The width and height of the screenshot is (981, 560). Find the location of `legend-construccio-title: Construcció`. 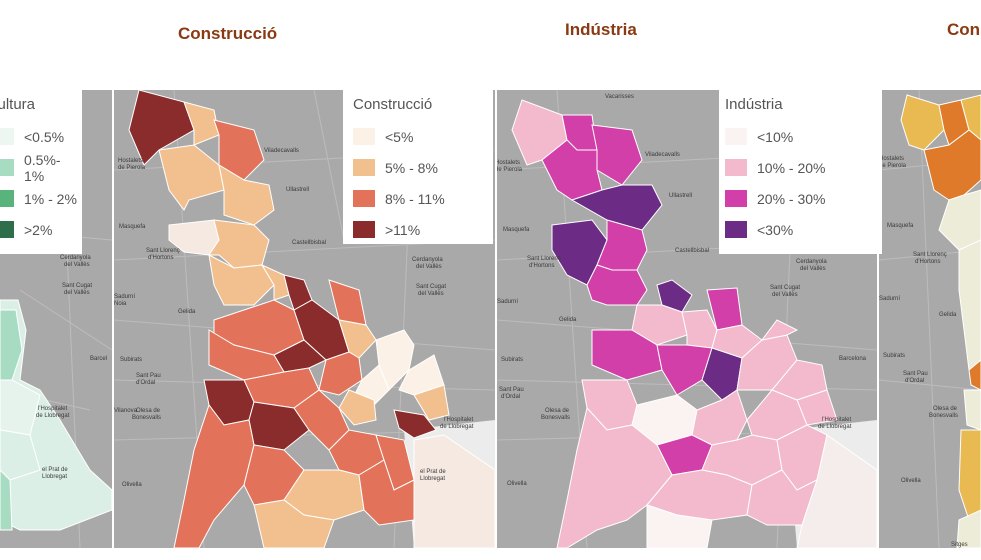

legend-construccio-title: Construcció is located at coordinates (393, 104).